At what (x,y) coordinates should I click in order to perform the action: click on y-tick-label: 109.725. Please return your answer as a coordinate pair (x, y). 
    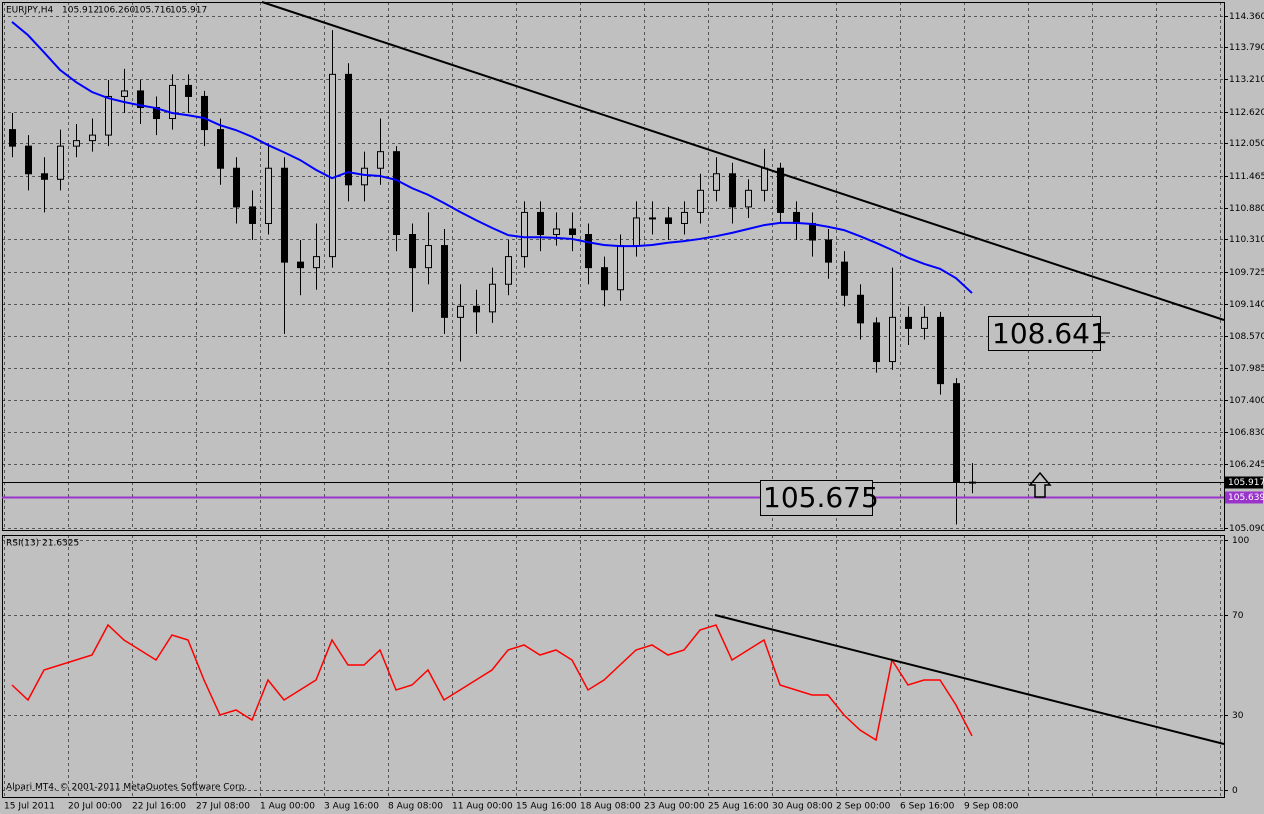
    Looking at the image, I should click on (1246, 273).